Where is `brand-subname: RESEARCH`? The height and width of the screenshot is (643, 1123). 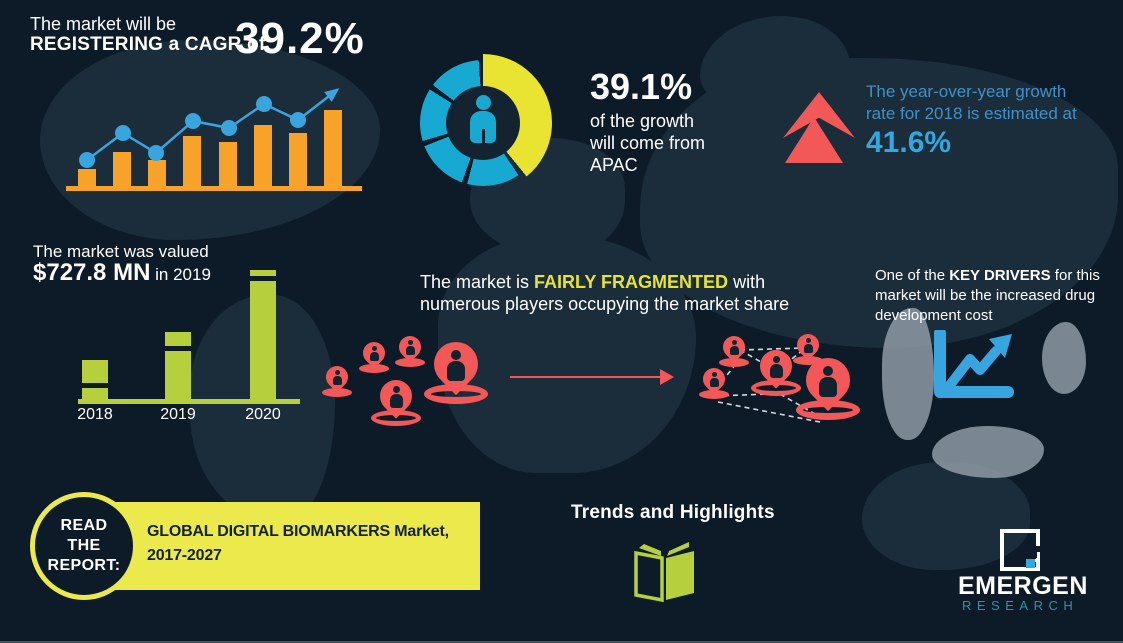
brand-subname: RESEARCH is located at coordinates (1020, 605).